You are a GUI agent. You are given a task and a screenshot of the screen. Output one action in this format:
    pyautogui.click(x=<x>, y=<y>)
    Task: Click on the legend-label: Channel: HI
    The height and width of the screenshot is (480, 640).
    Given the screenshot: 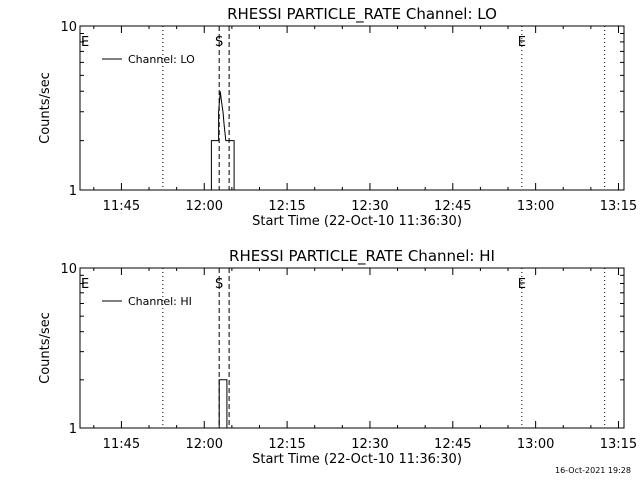 What is the action you would take?
    pyautogui.click(x=160, y=301)
    